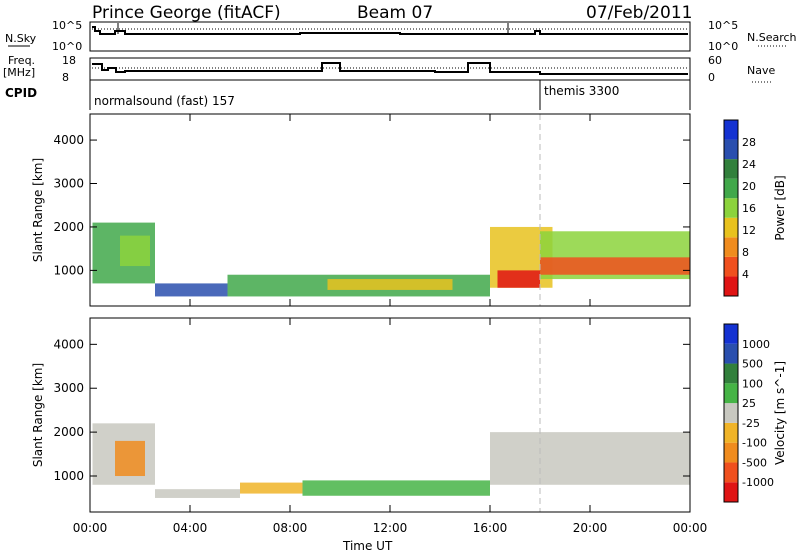  I want to click on cpid-segment-2: themis 3300, so click(581, 91).